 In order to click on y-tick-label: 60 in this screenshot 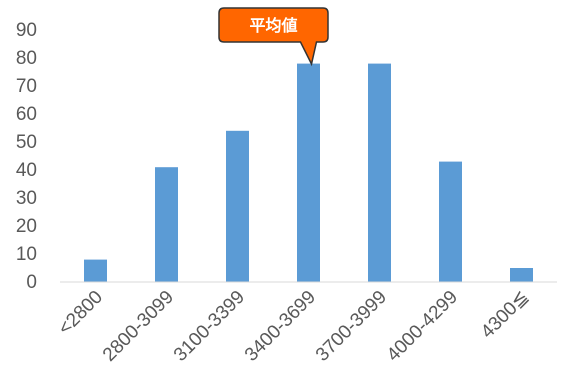, I will do `click(26, 114)`.